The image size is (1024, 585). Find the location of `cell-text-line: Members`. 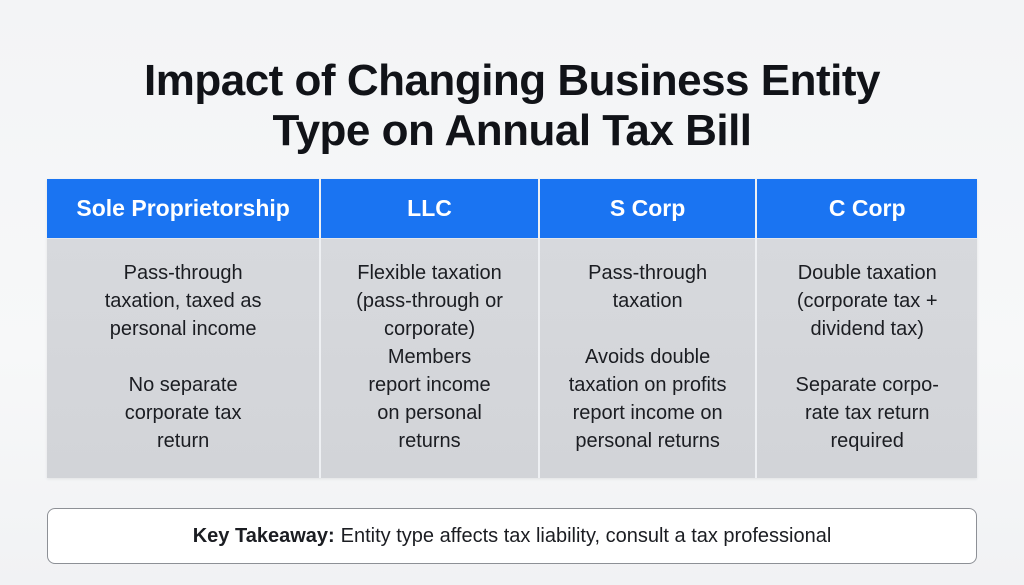

cell-text-line: Members is located at coordinates (429, 357).